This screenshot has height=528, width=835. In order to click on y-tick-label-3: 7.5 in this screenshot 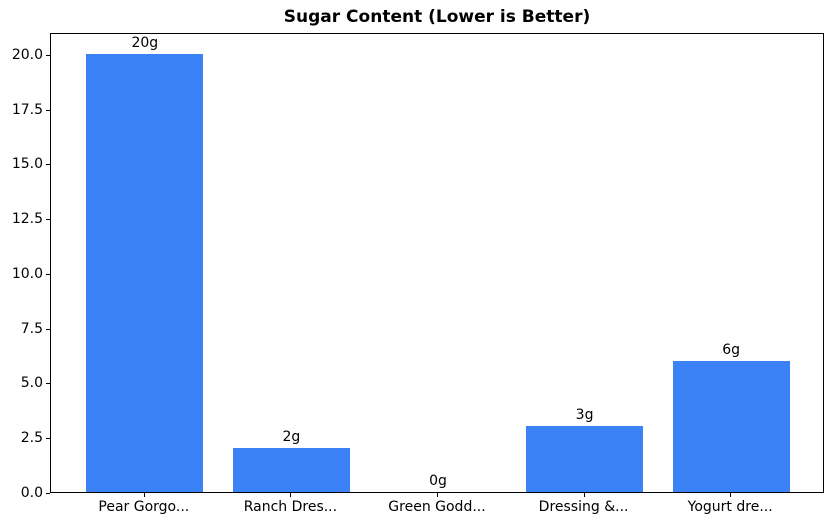, I will do `click(31, 328)`.